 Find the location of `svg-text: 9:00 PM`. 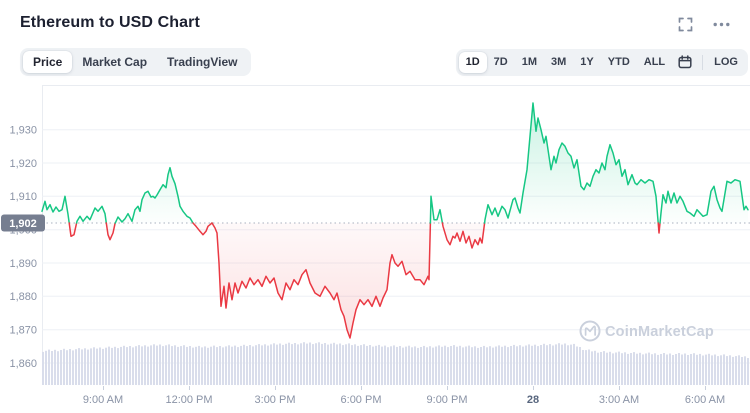

svg-text: 9:00 PM is located at coordinates (447, 400).